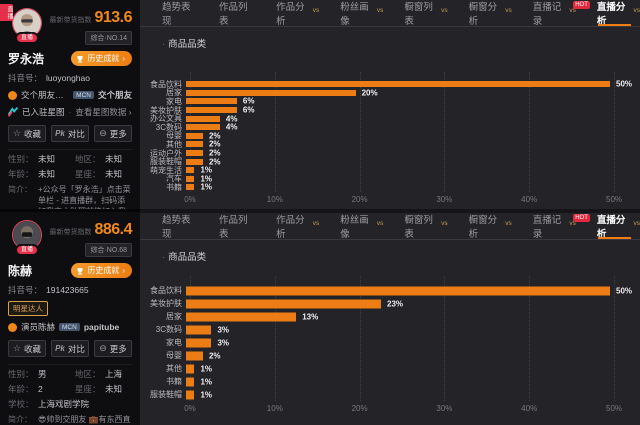 This screenshot has height=425, width=640. What do you see at coordinates (389, 355) in the screenshot?
I see `chart-row: 母婴 2%` at bounding box center [389, 355].